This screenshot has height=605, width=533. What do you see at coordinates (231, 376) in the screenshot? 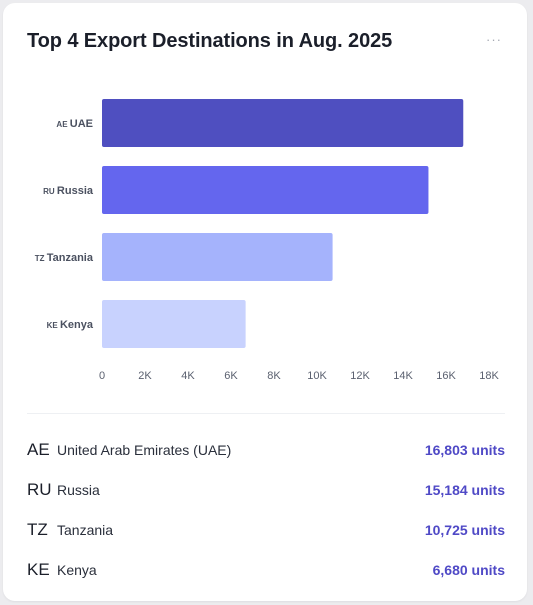
I see `x-tick-label: 6K` at bounding box center [231, 376].